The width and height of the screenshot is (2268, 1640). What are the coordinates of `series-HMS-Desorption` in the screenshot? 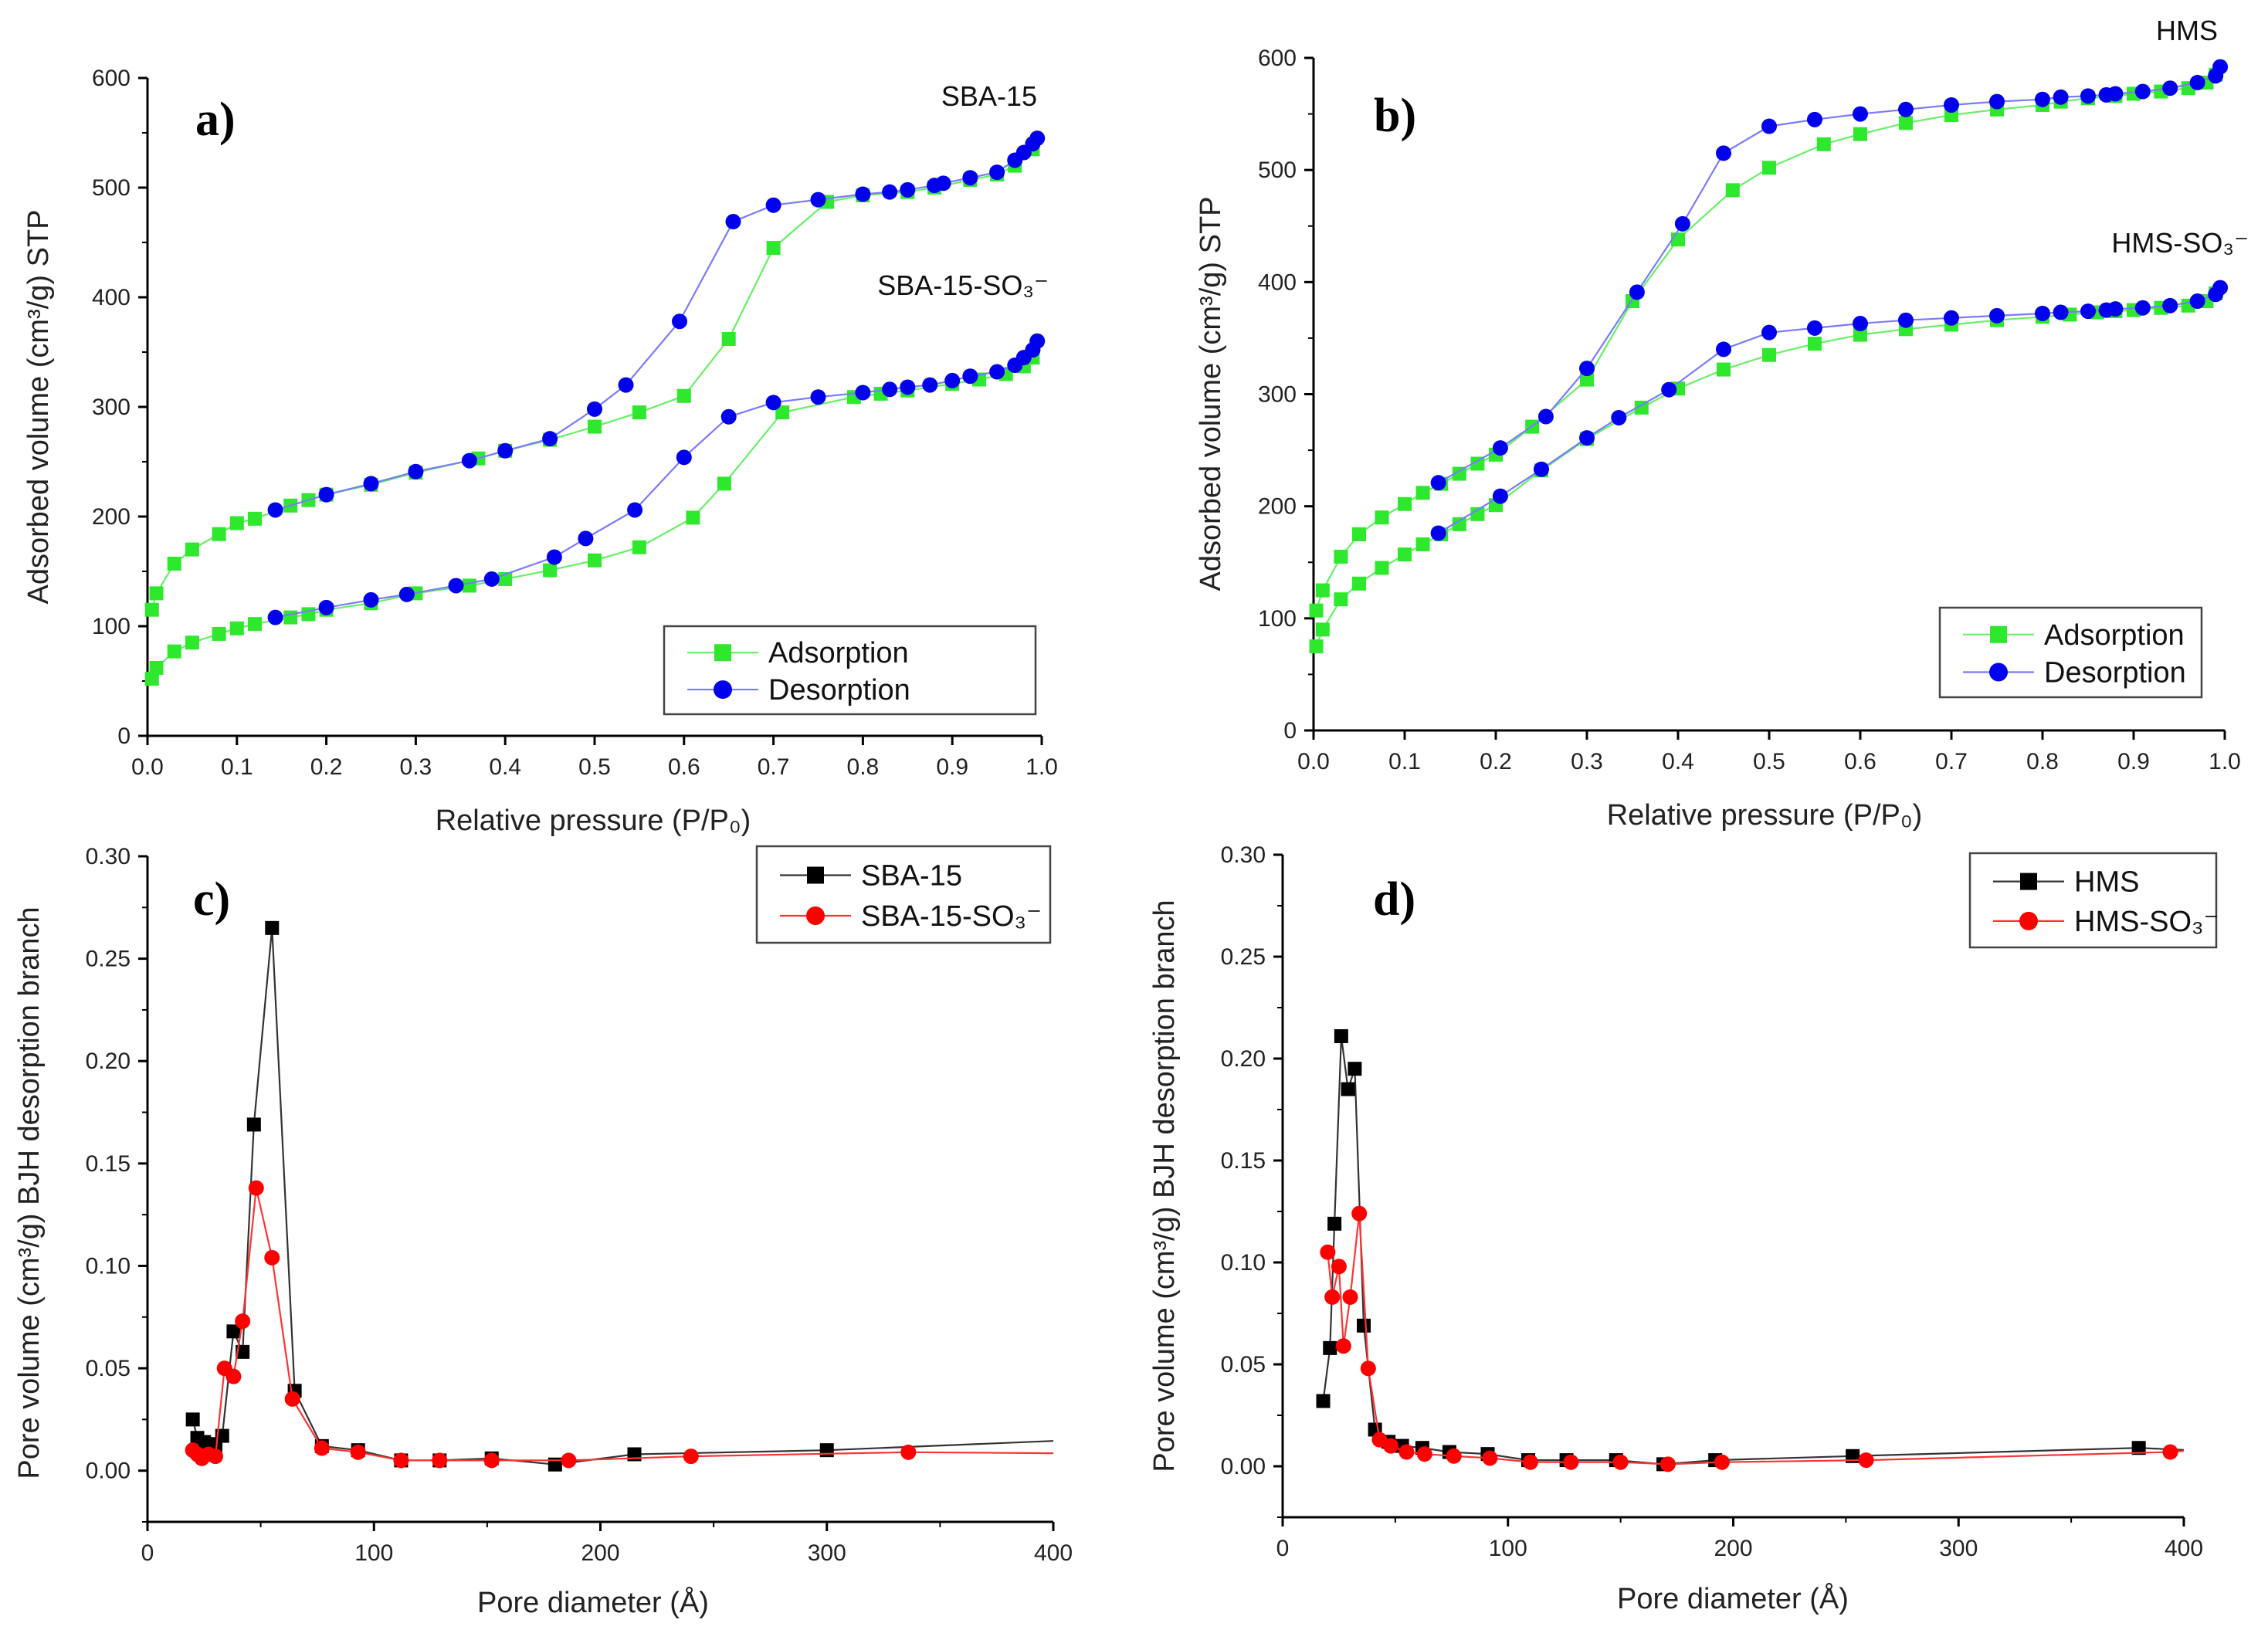 It's located at (1829, 275).